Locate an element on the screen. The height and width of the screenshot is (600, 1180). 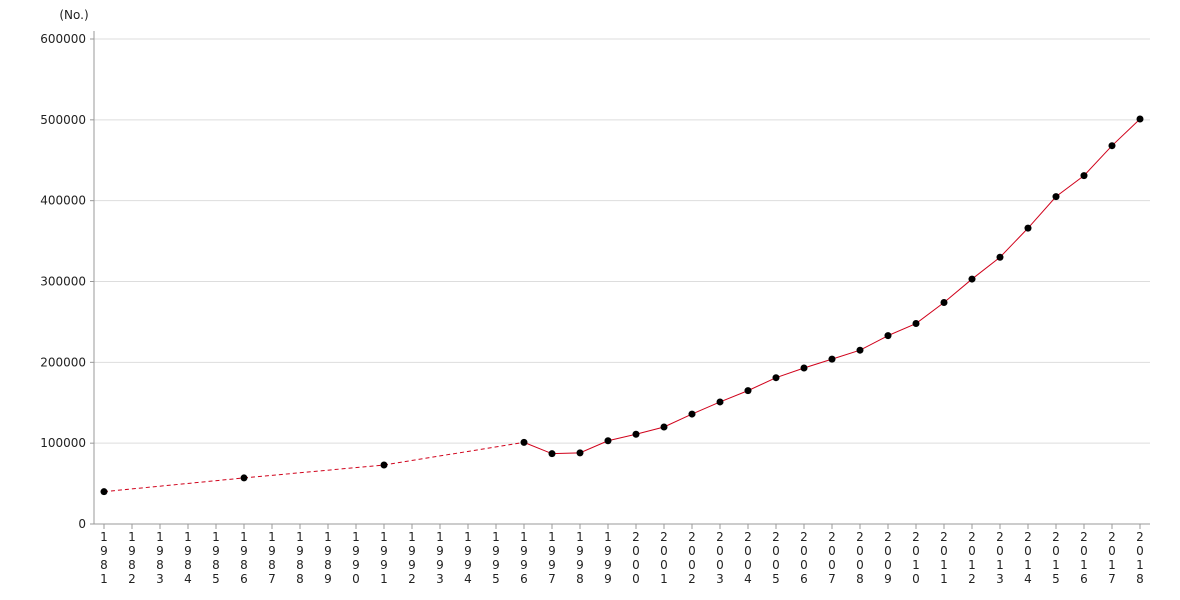
y-tick-label: 300000 is located at coordinates (63, 282).